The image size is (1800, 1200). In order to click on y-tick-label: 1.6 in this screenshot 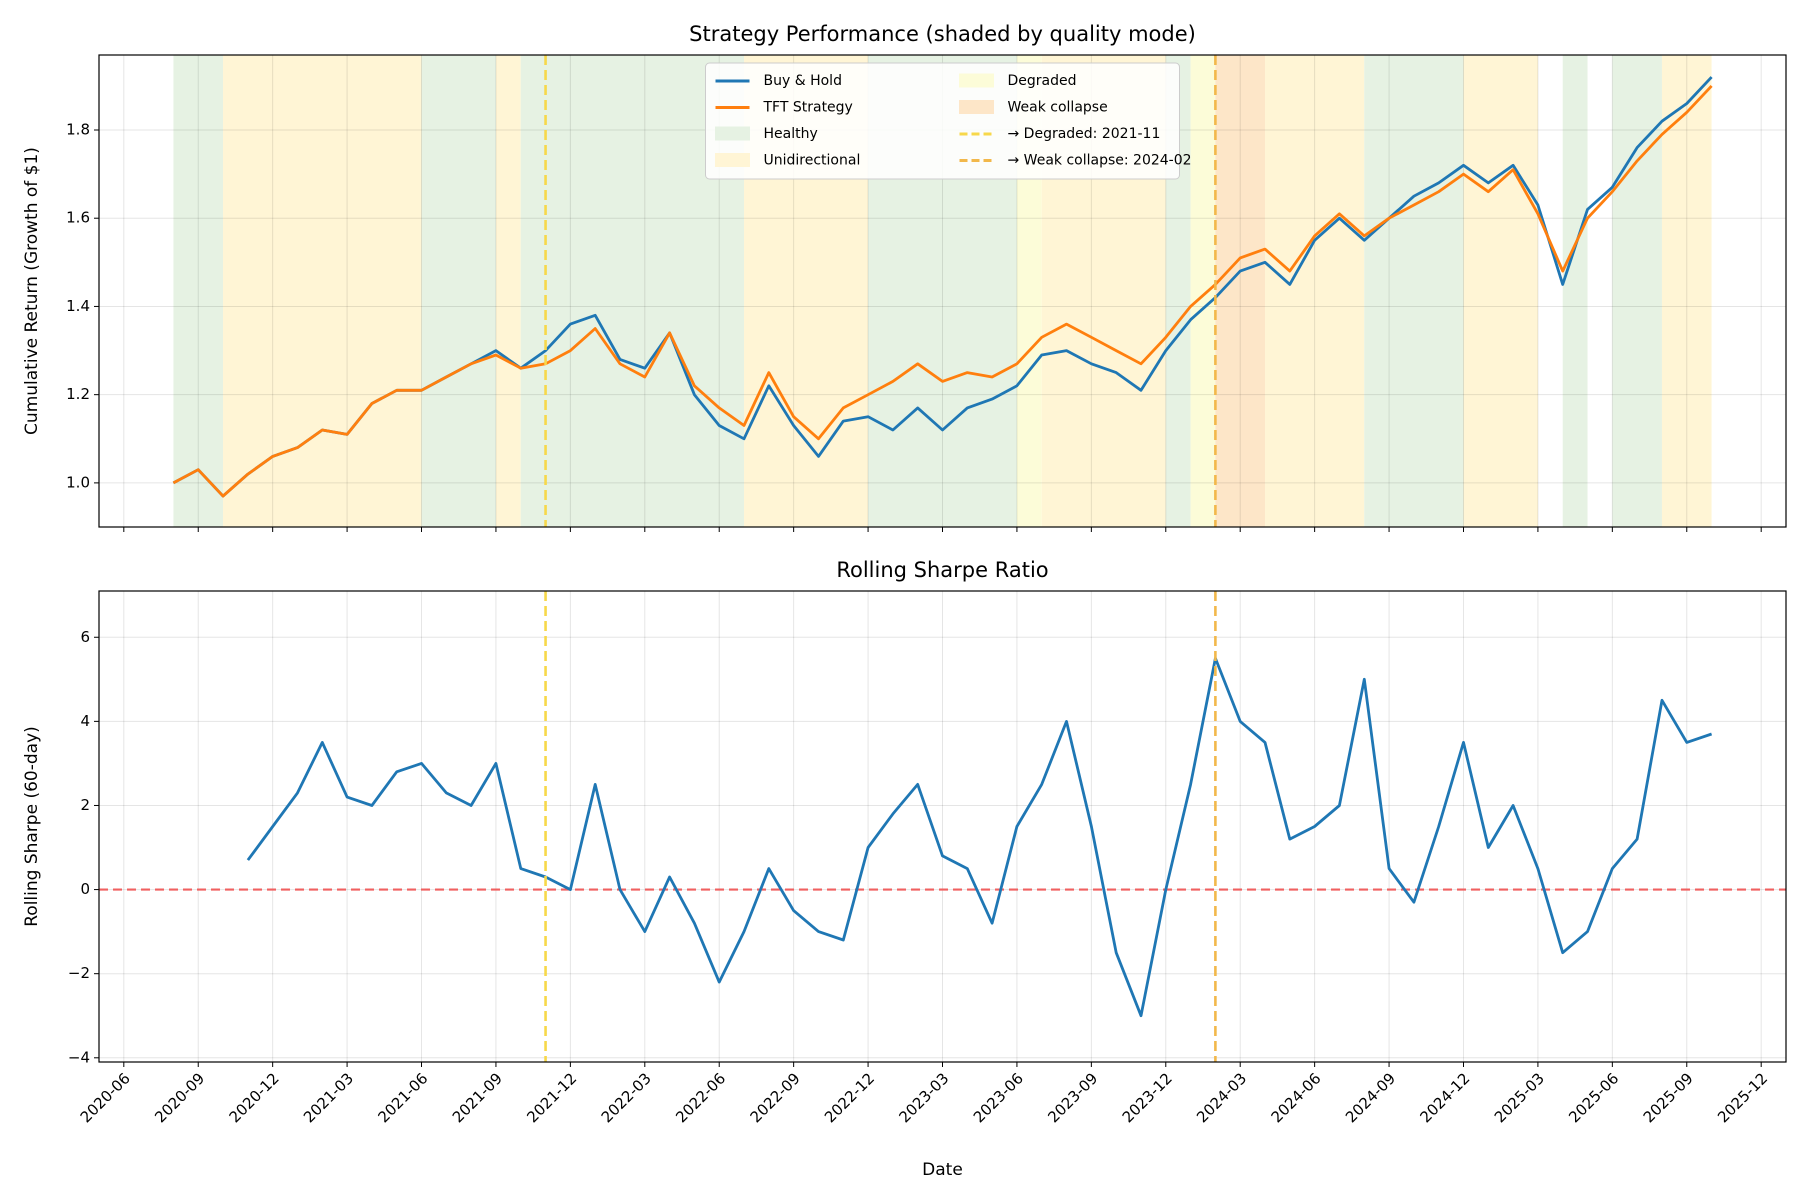, I will do `click(78, 218)`.